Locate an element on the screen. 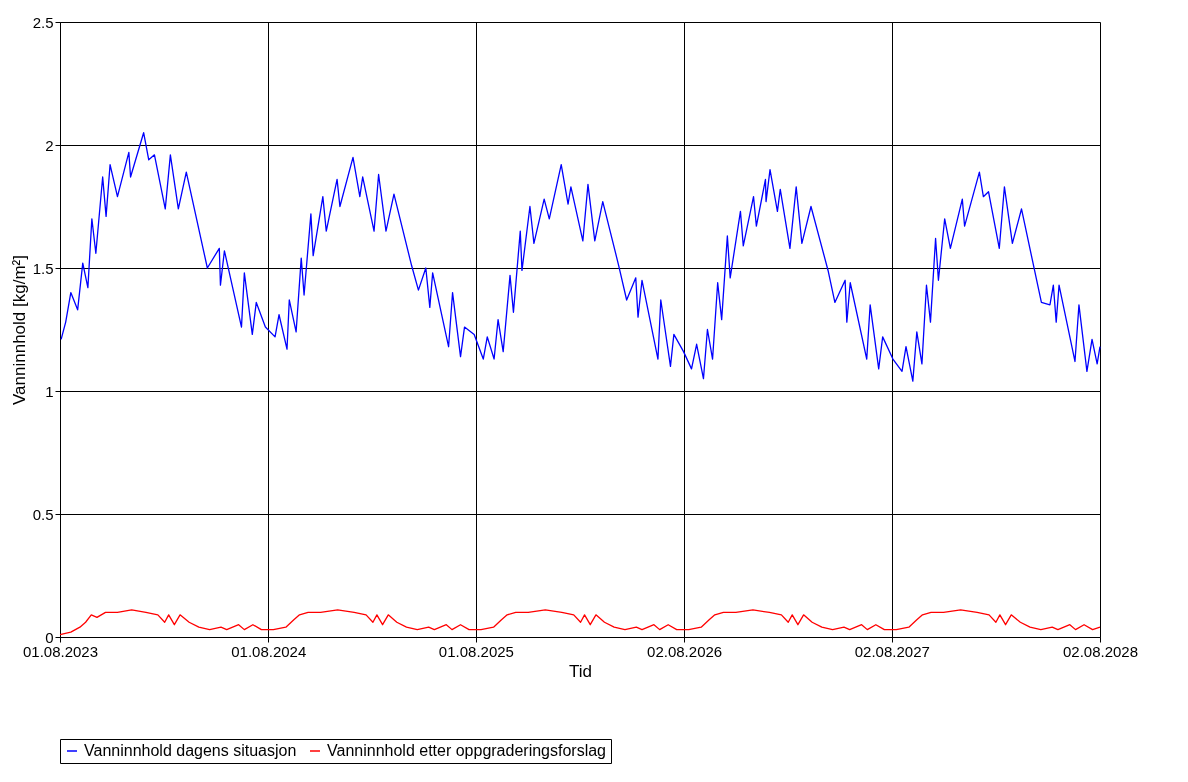 The width and height of the screenshot is (1188, 782). x-tick-label: 02.08.2027 is located at coordinates (892, 651).